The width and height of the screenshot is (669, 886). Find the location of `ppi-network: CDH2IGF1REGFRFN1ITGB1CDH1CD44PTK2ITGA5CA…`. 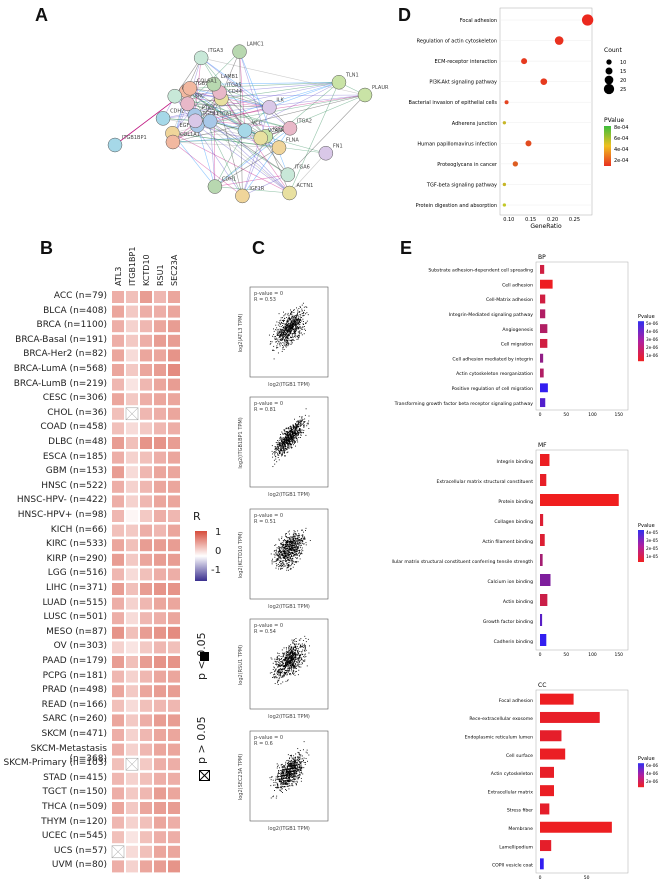

ppi-network: CDH2IGF1REGFRFN1ITGB1CDH1CD44PTK2ITGA5CA… is located at coordinates (248, 123).